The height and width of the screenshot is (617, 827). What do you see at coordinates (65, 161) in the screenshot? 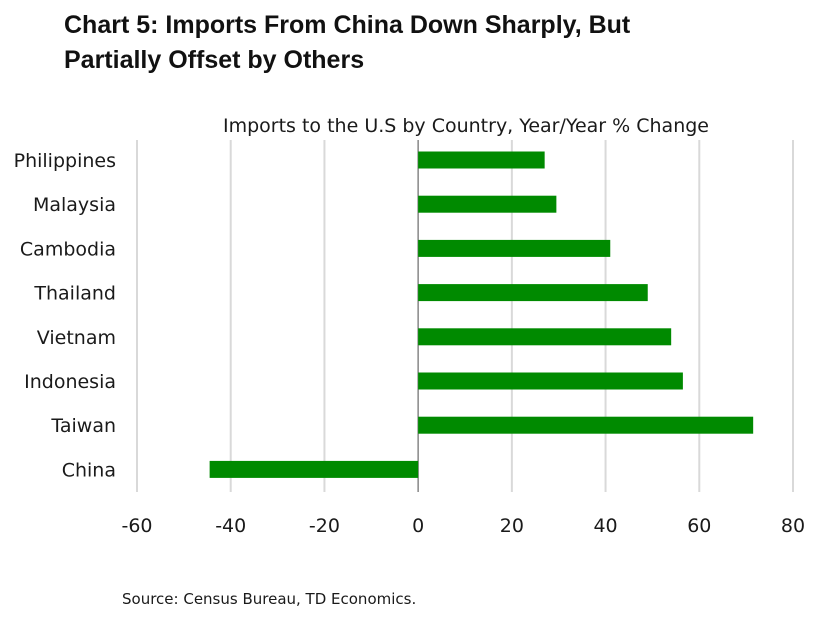
I see `category-label: Philippines` at bounding box center [65, 161].